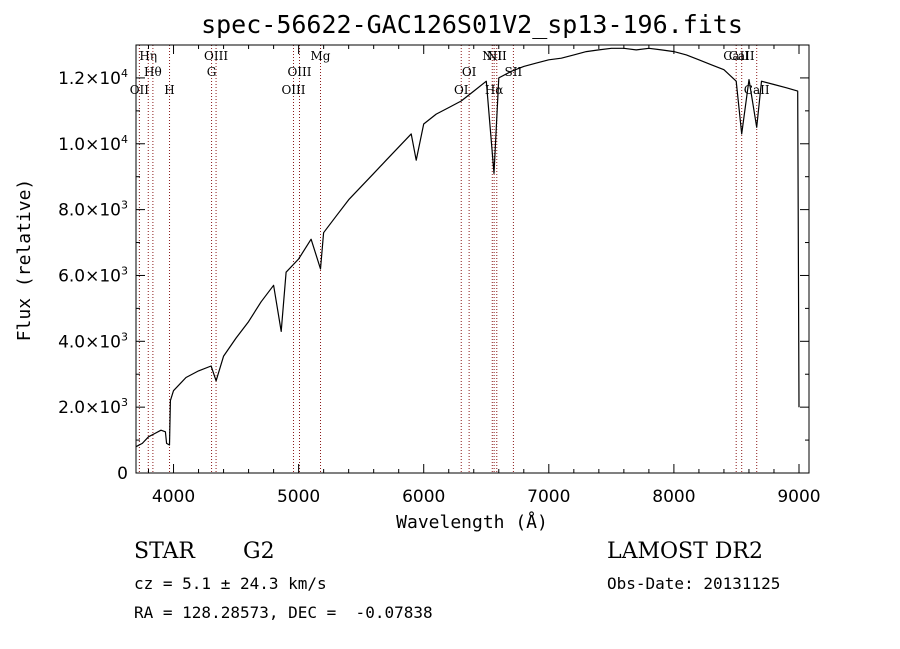  Describe the element at coordinates (93, 341) in the screenshot. I see `y-tick-label-2: 4.0×10³` at that location.